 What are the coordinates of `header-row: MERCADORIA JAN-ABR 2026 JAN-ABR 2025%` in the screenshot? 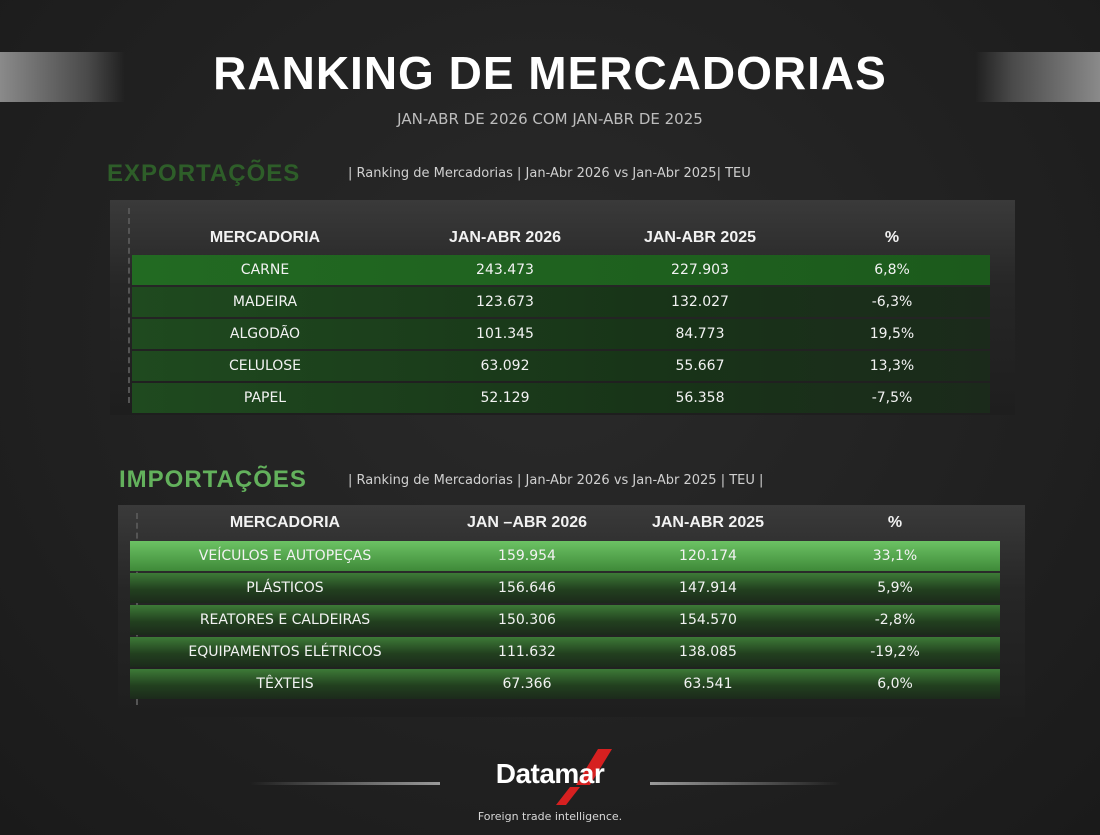 It's located at (561, 238).